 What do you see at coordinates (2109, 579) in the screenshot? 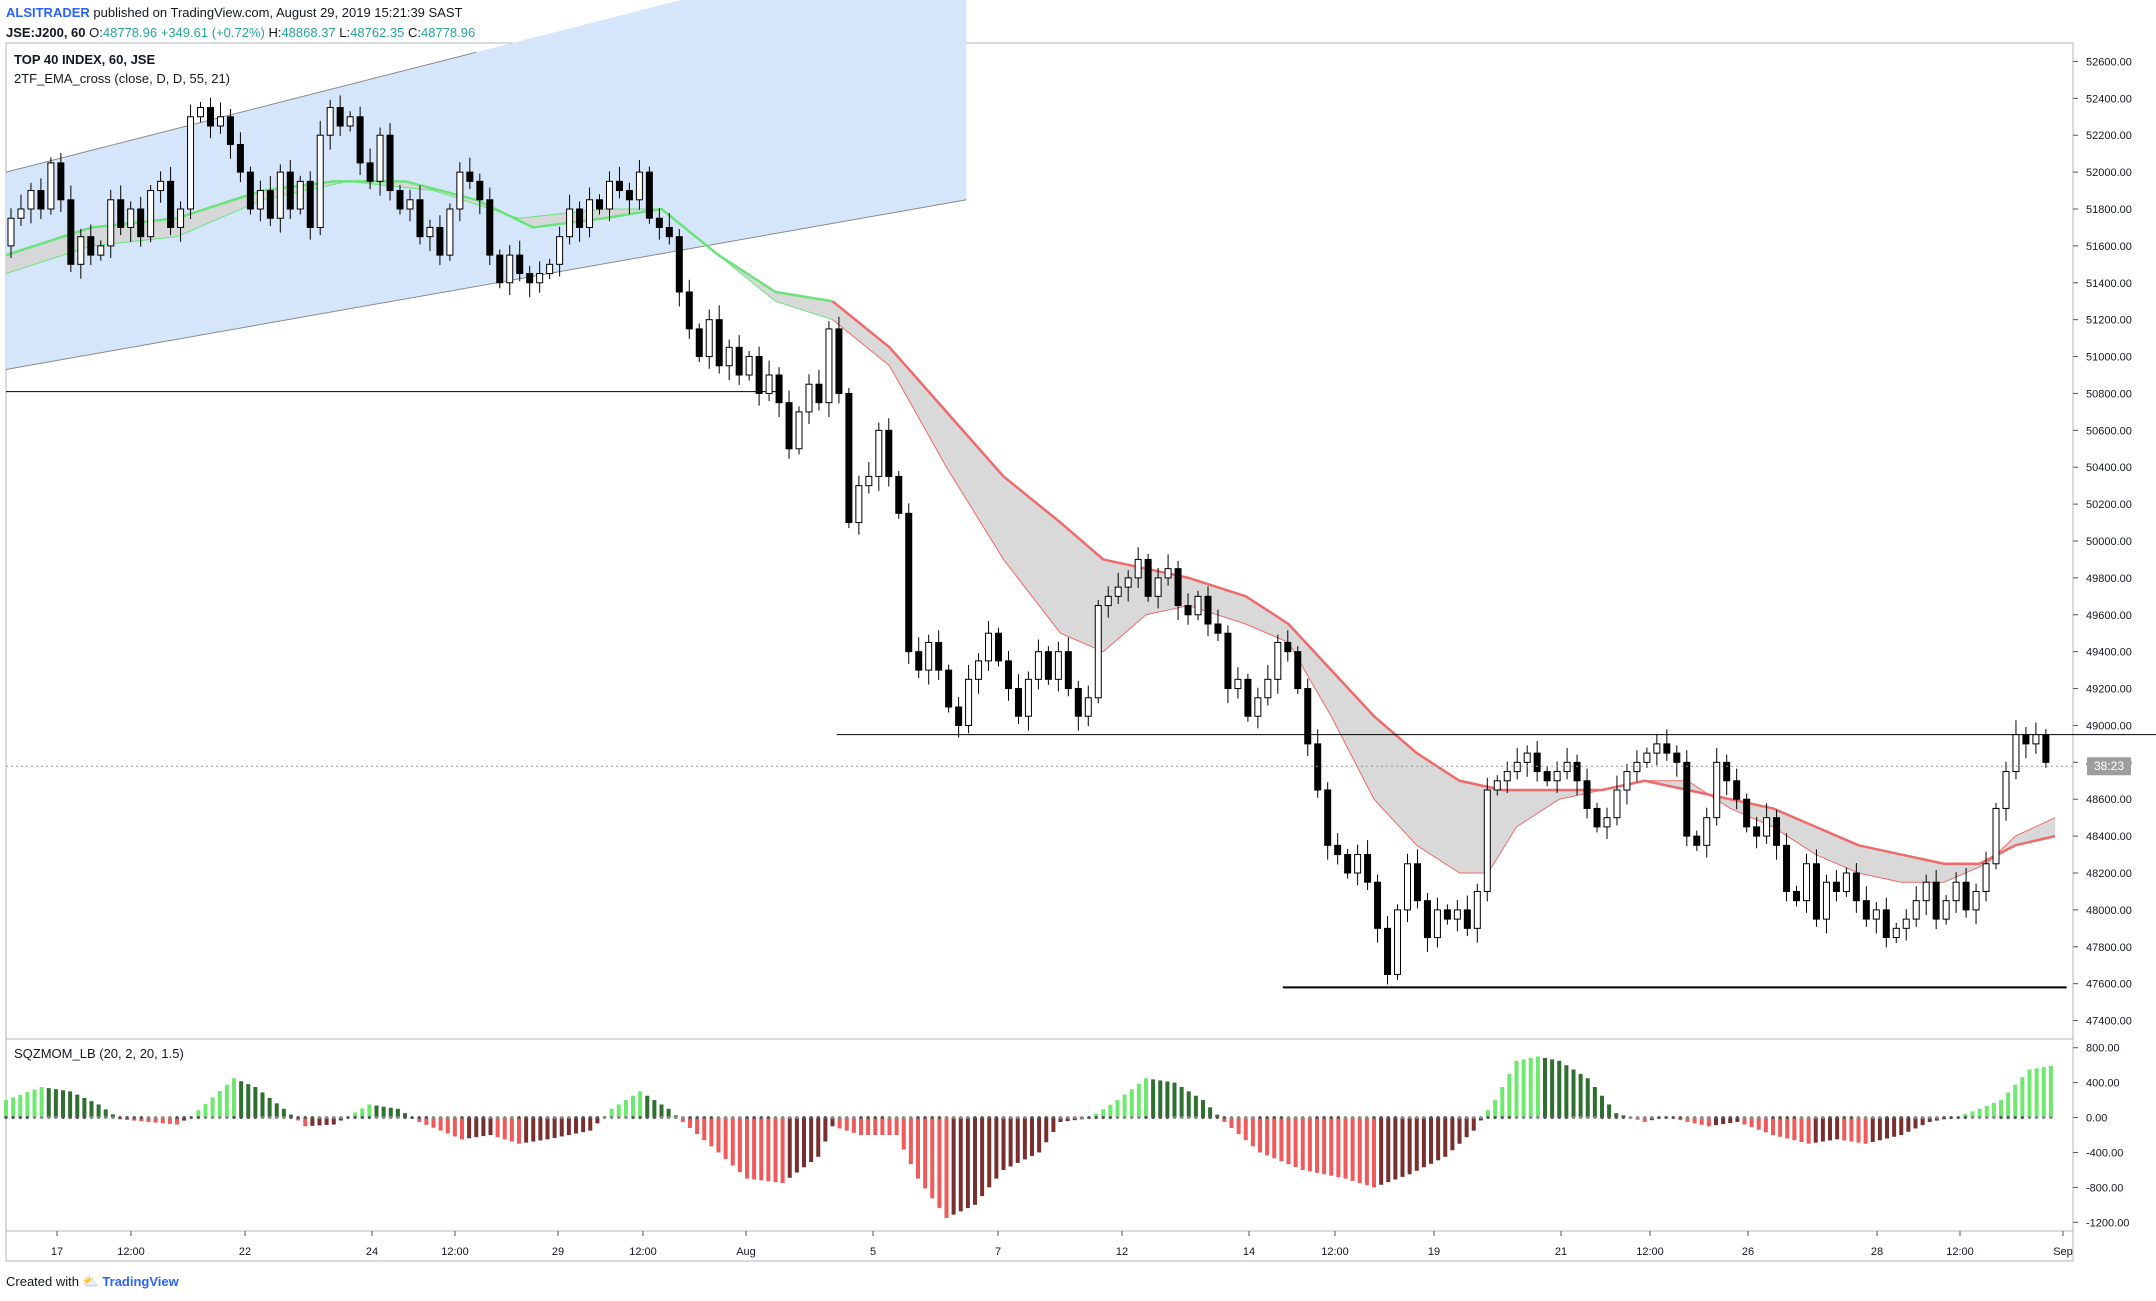
I see `price-tick-label: 49800.00` at bounding box center [2109, 579].